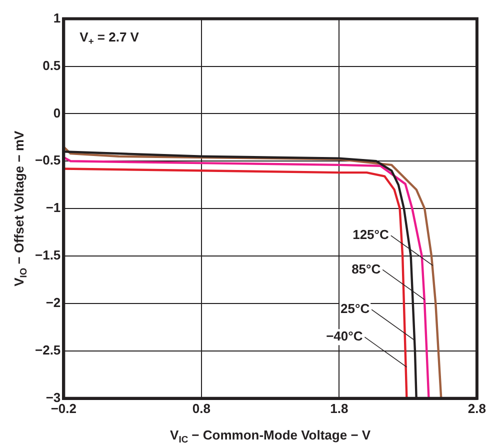  I want to click on x-tick-label: 2.8, so click(477, 408).